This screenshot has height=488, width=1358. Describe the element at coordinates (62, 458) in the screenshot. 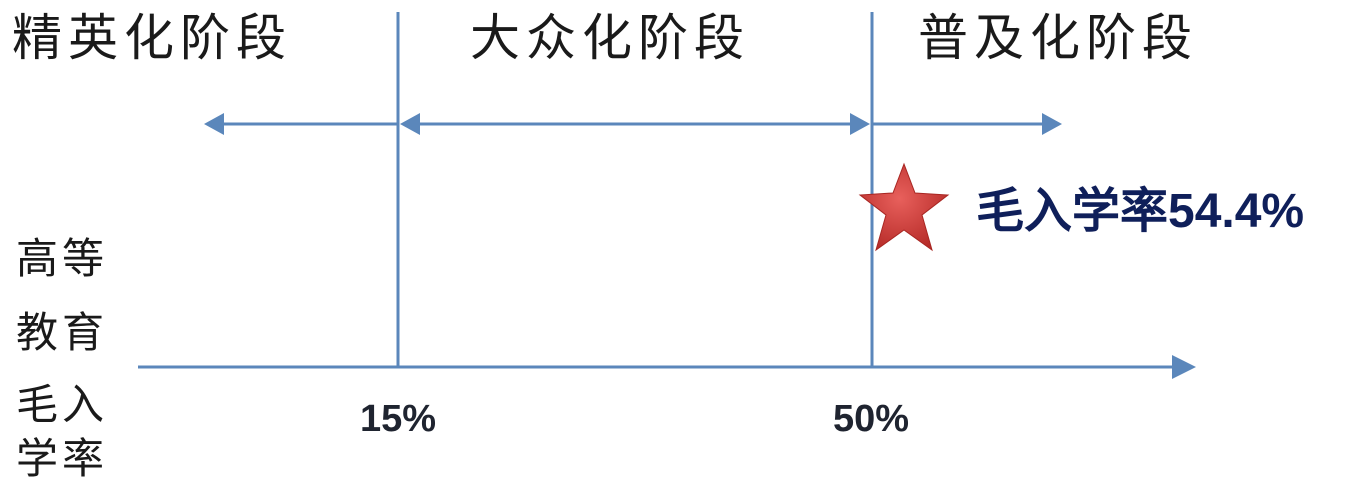

I see `axis-label-line-4: 学率` at that location.